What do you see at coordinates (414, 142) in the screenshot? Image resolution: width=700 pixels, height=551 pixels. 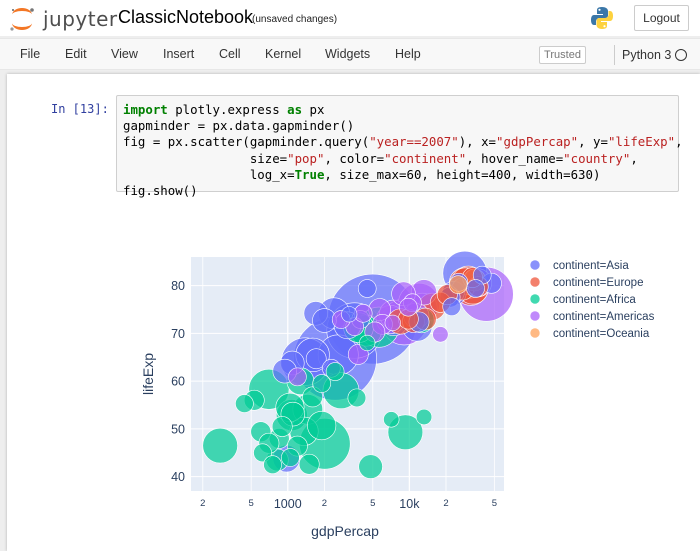 I see `code-token: "year==2007"` at bounding box center [414, 142].